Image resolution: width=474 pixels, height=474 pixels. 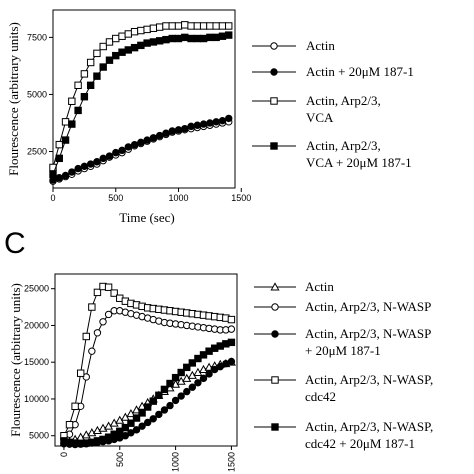 I want to click on x-tick-label: 500, so click(x=115, y=198).